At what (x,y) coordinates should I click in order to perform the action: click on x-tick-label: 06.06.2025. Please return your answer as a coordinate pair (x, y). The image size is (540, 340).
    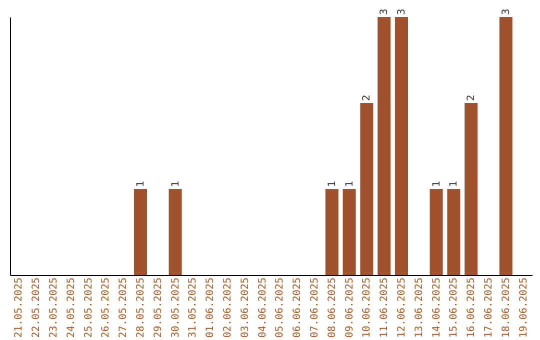
    Looking at the image, I should click on (298, 308).